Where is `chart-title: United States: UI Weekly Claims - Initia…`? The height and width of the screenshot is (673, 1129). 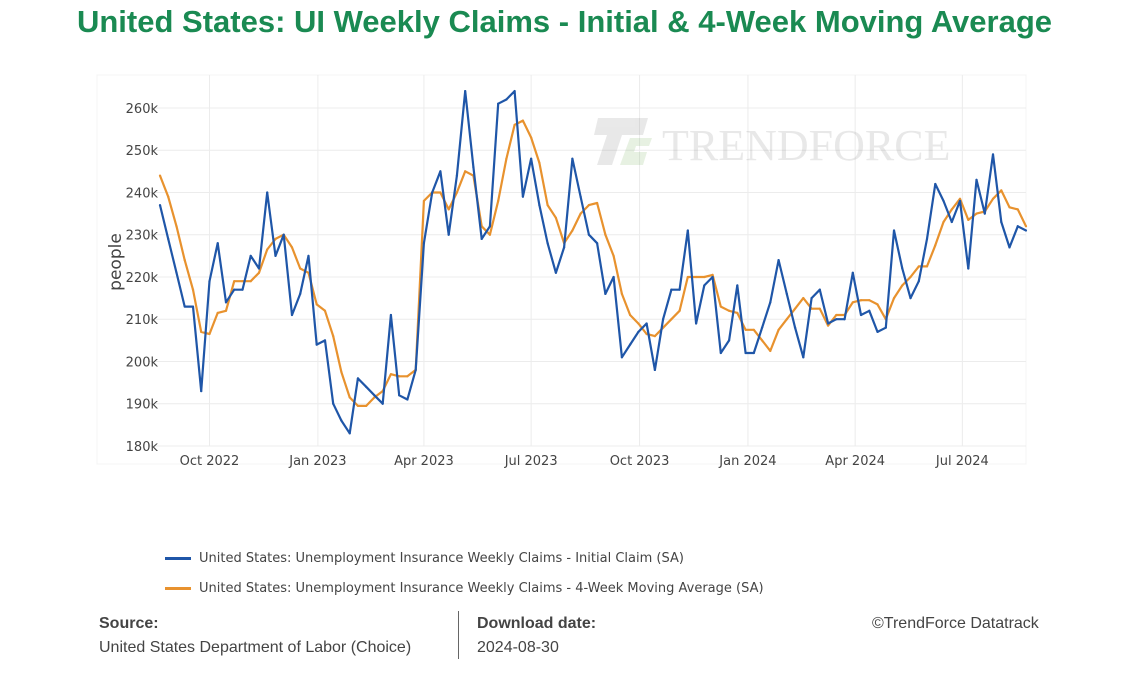 chart-title: United States: UI Weekly Claims - Initia… is located at coordinates (564, 21).